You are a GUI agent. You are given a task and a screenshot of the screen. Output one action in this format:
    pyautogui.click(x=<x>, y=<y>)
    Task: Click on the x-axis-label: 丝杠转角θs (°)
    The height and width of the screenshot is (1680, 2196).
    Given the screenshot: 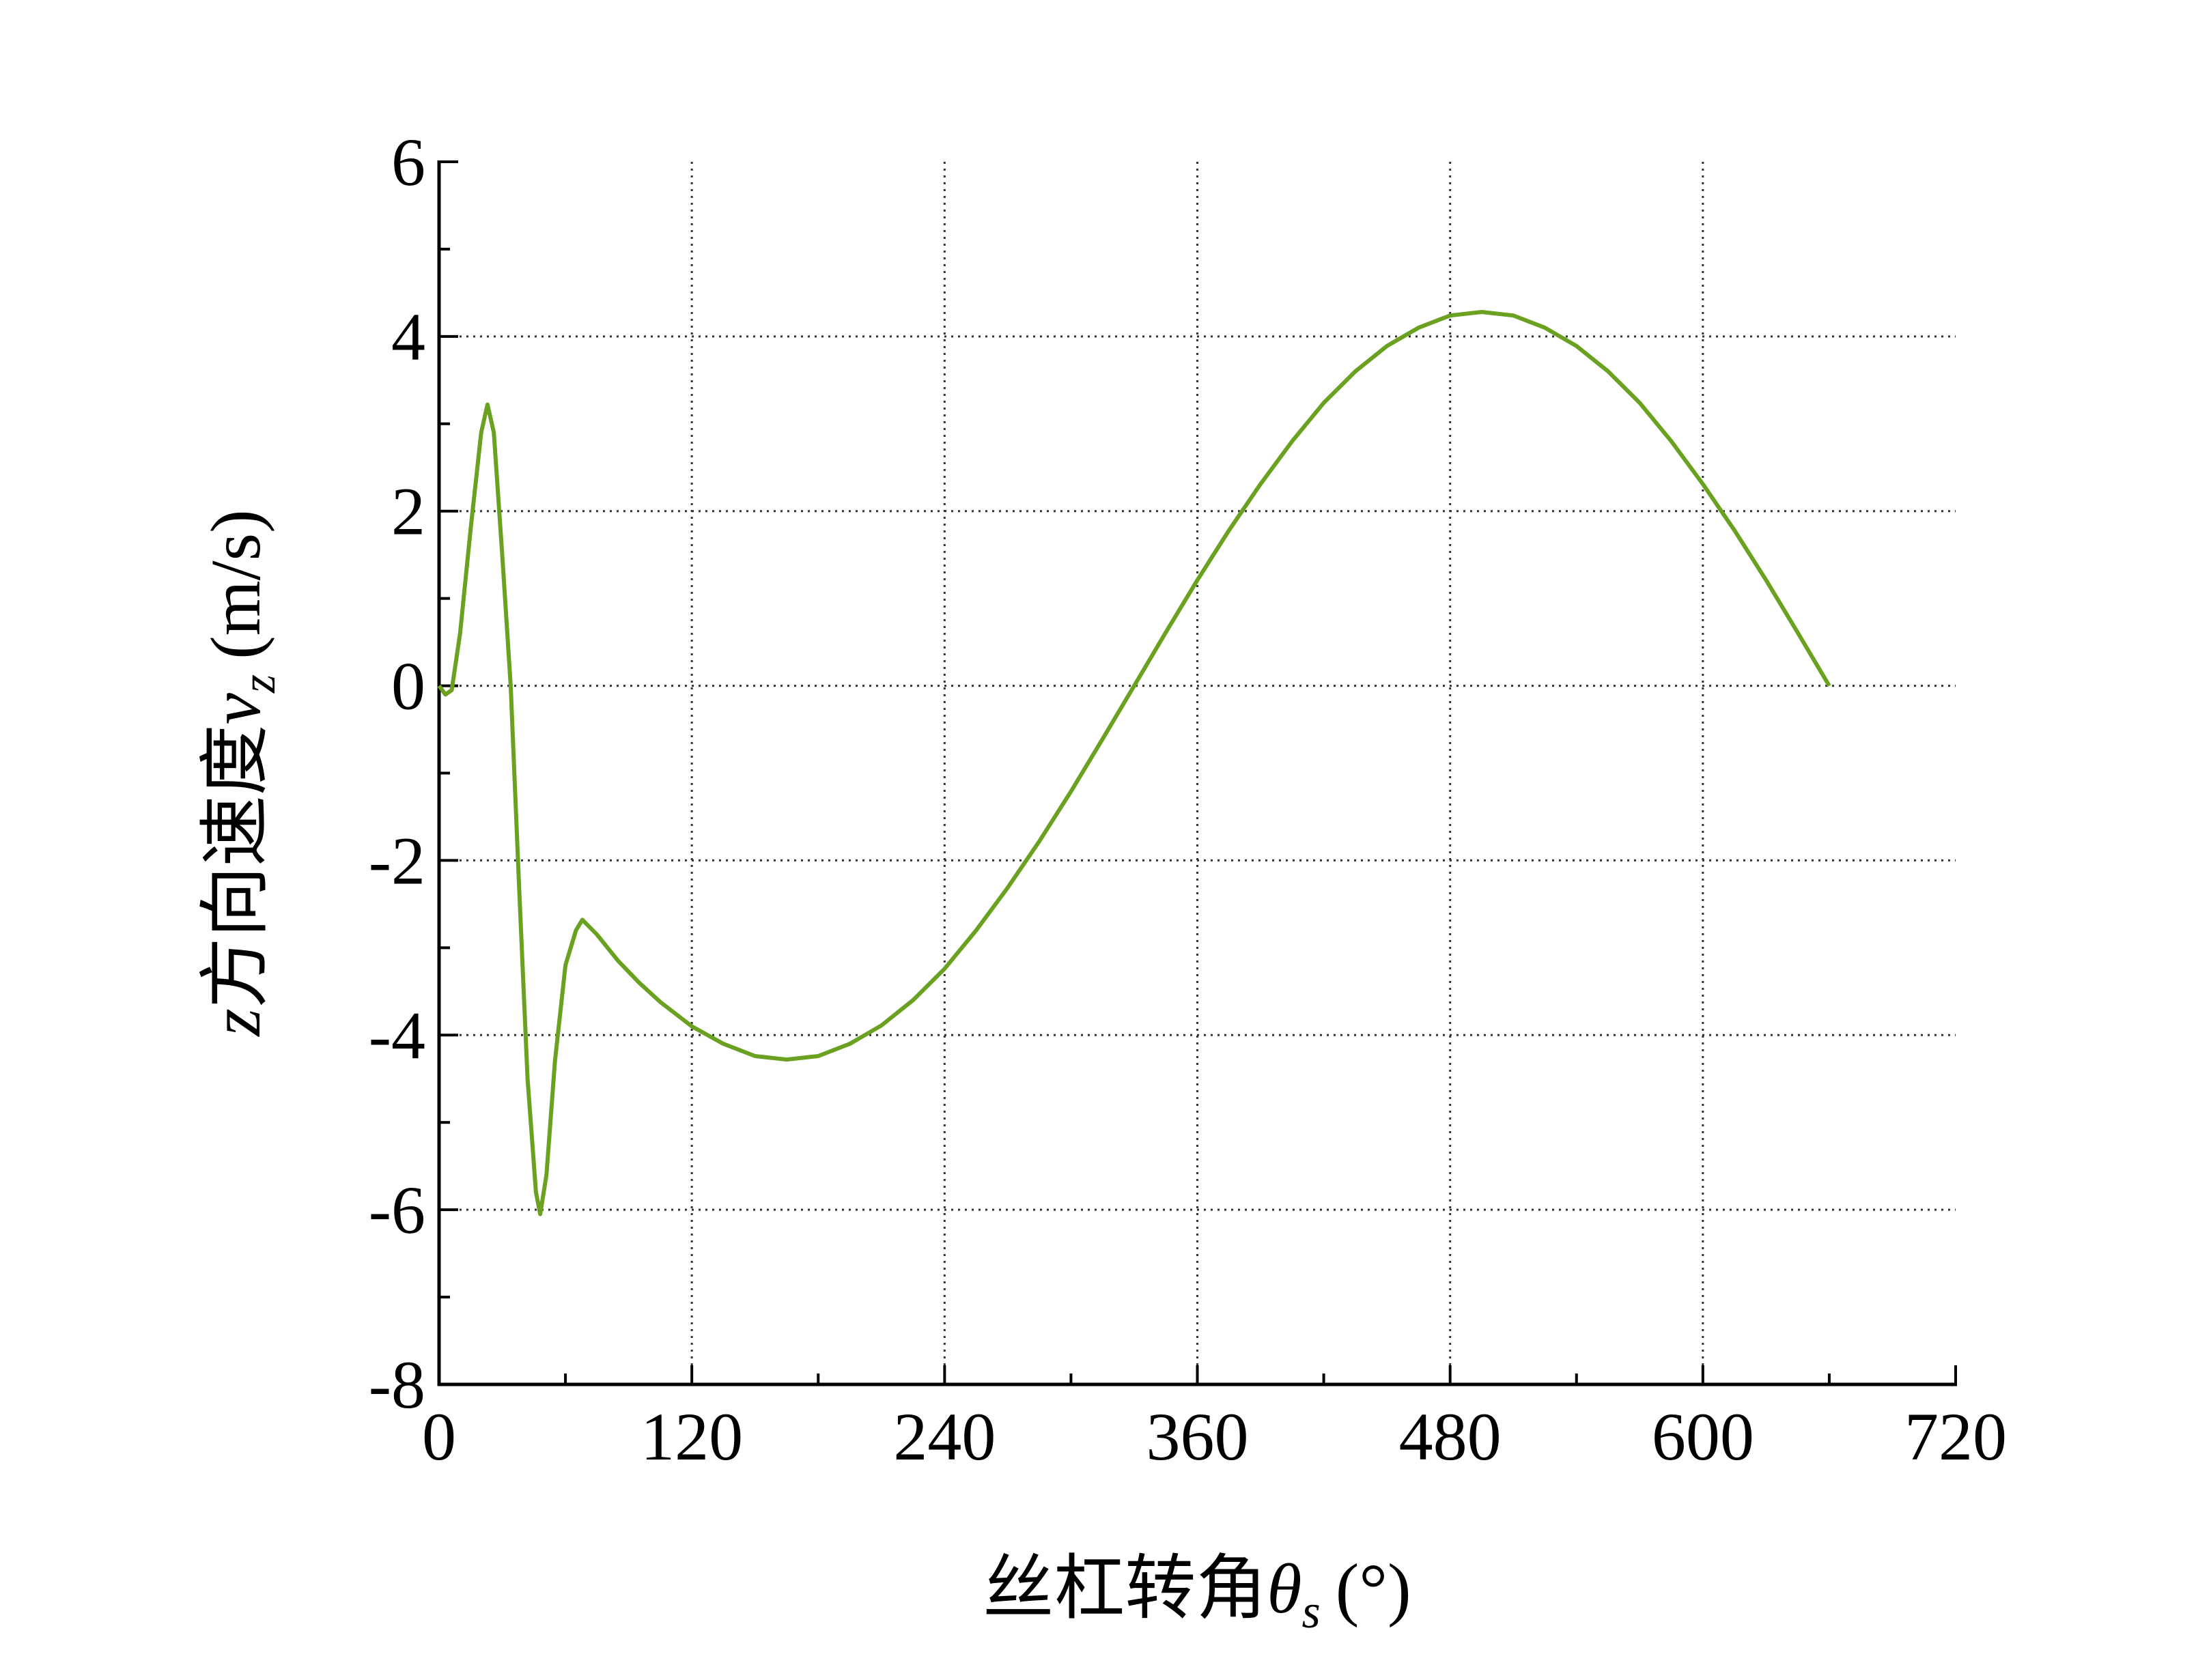 What is the action you would take?
    pyautogui.click(x=1197, y=1594)
    